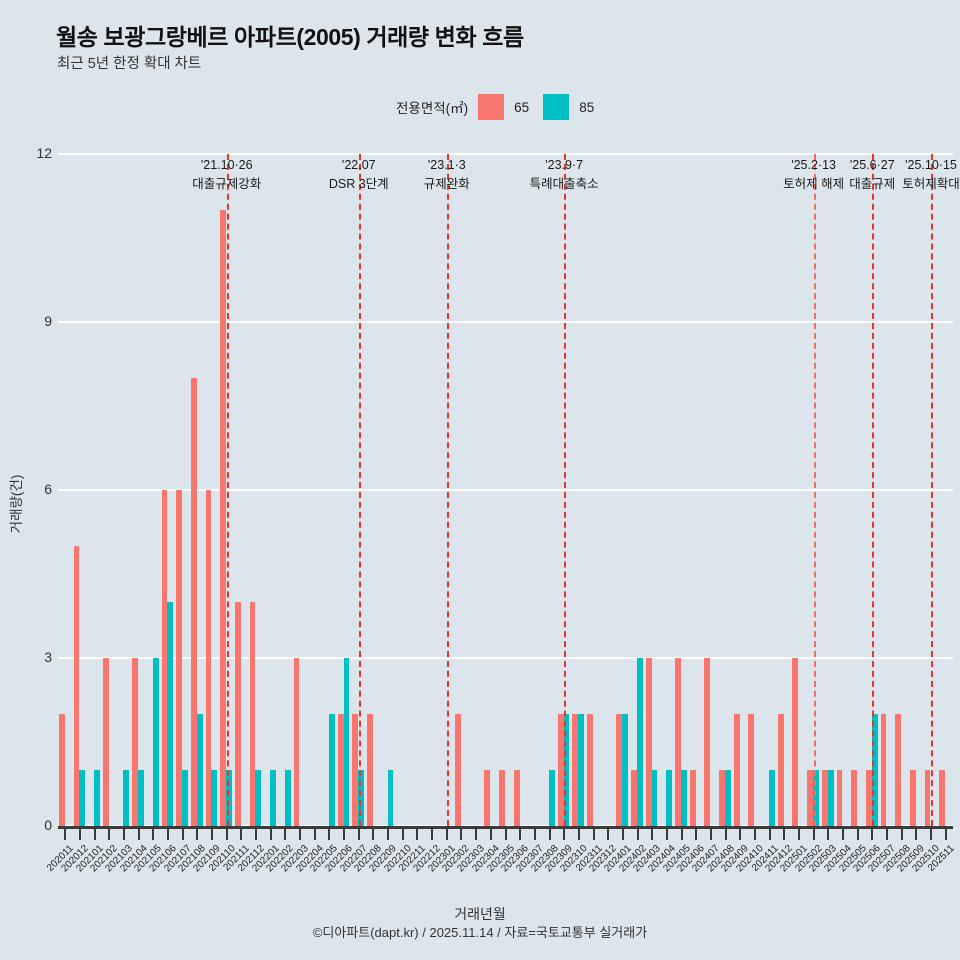  I want to click on legend: 전용면적(㎡) 65 85, so click(502, 107).